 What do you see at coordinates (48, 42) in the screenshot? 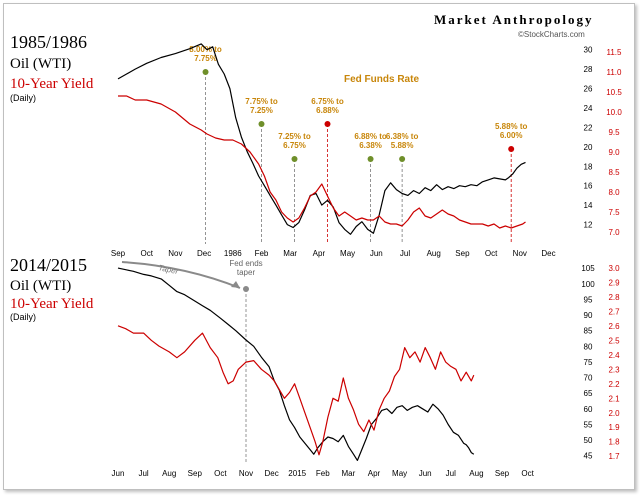
I see `top-panel-title: 1985/1986` at bounding box center [48, 42].